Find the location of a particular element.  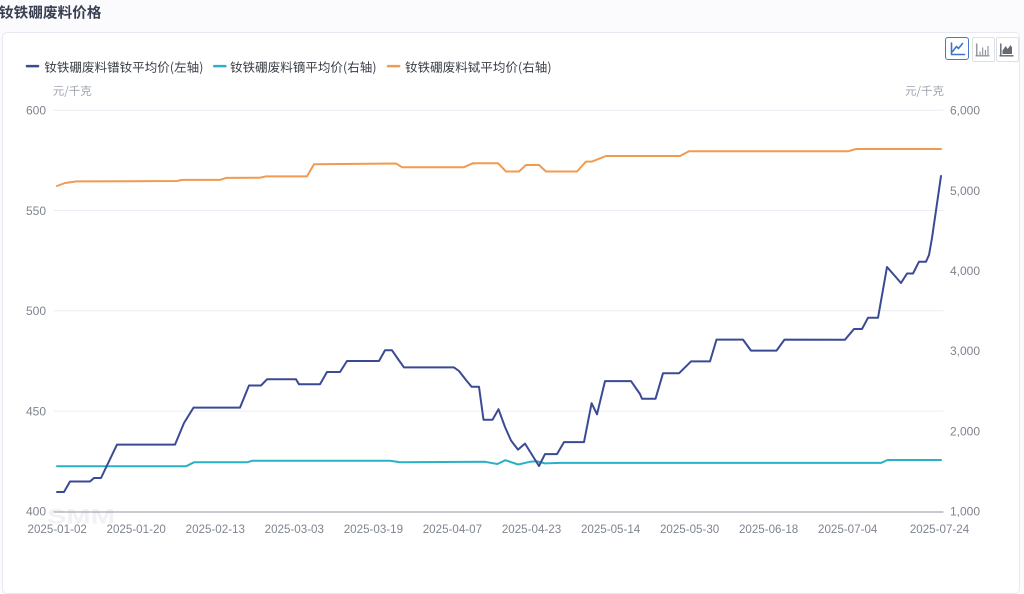

svg-text: 2025-03-03 is located at coordinates (294, 529).